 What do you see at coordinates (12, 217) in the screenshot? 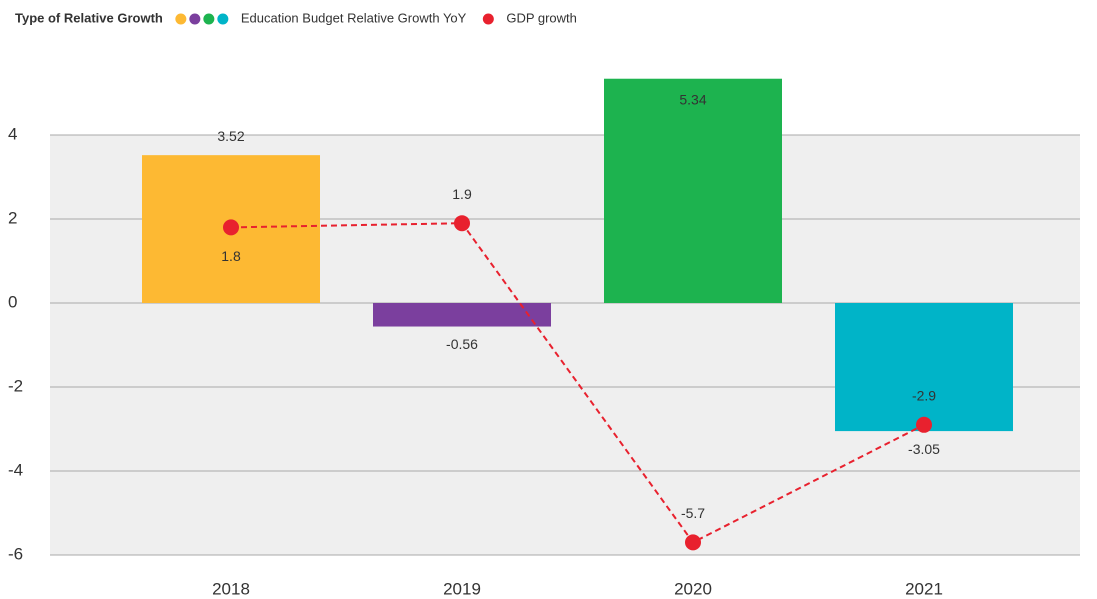
I see `y-tick-label: 2` at bounding box center [12, 217].